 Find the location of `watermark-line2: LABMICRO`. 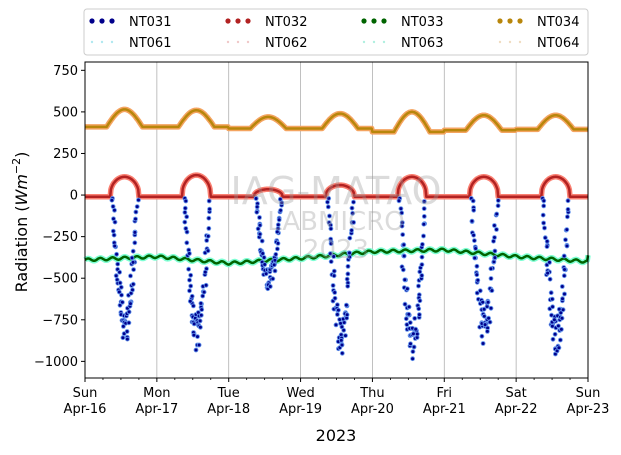

watermark-line2: LABMICRO is located at coordinates (336, 222).